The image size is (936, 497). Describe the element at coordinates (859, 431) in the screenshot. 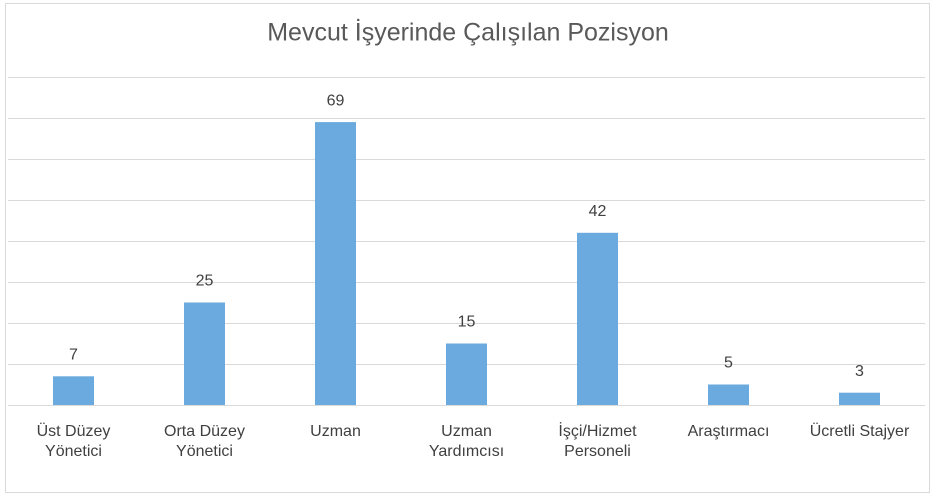

I see `x-tick-label: Ücretli Stajyer` at that location.